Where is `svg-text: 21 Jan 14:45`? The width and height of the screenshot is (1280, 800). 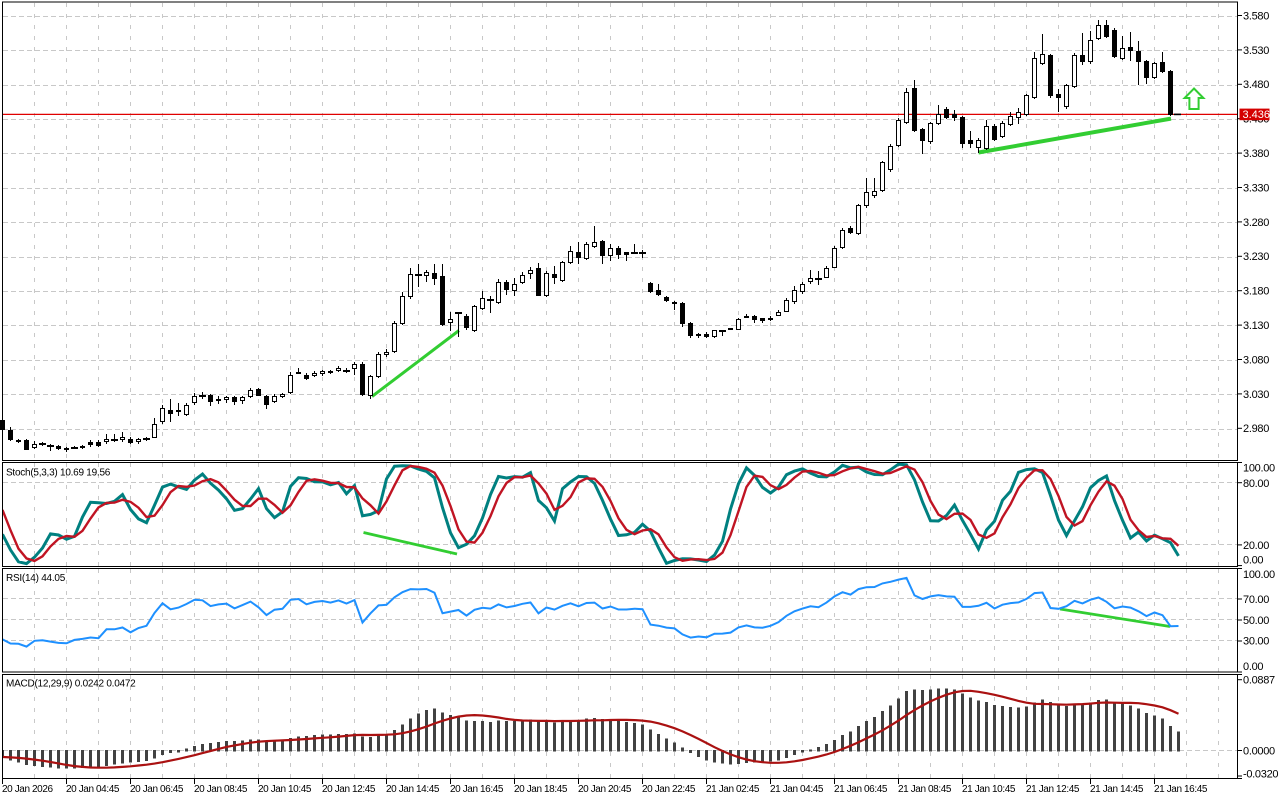 svg-text: 21 Jan 14:45 is located at coordinates (1117, 789).